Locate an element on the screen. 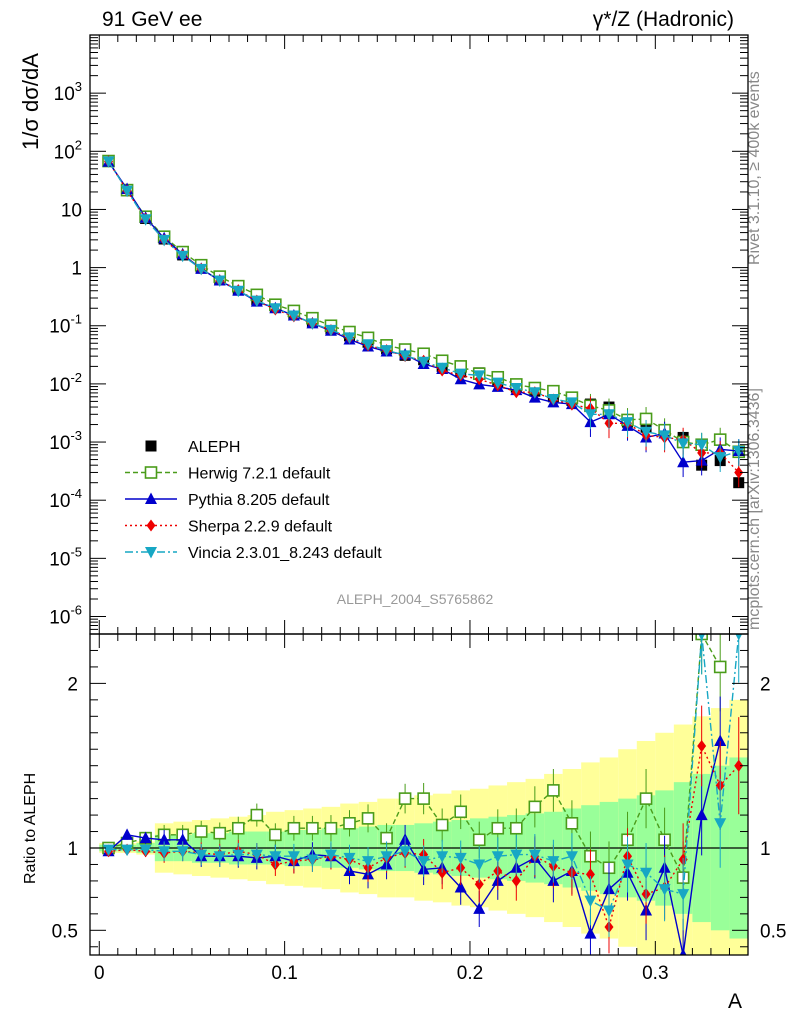 This screenshot has height=1024, width=786. main-y-tick-label: 10⁻¹ is located at coordinates (65, 325).